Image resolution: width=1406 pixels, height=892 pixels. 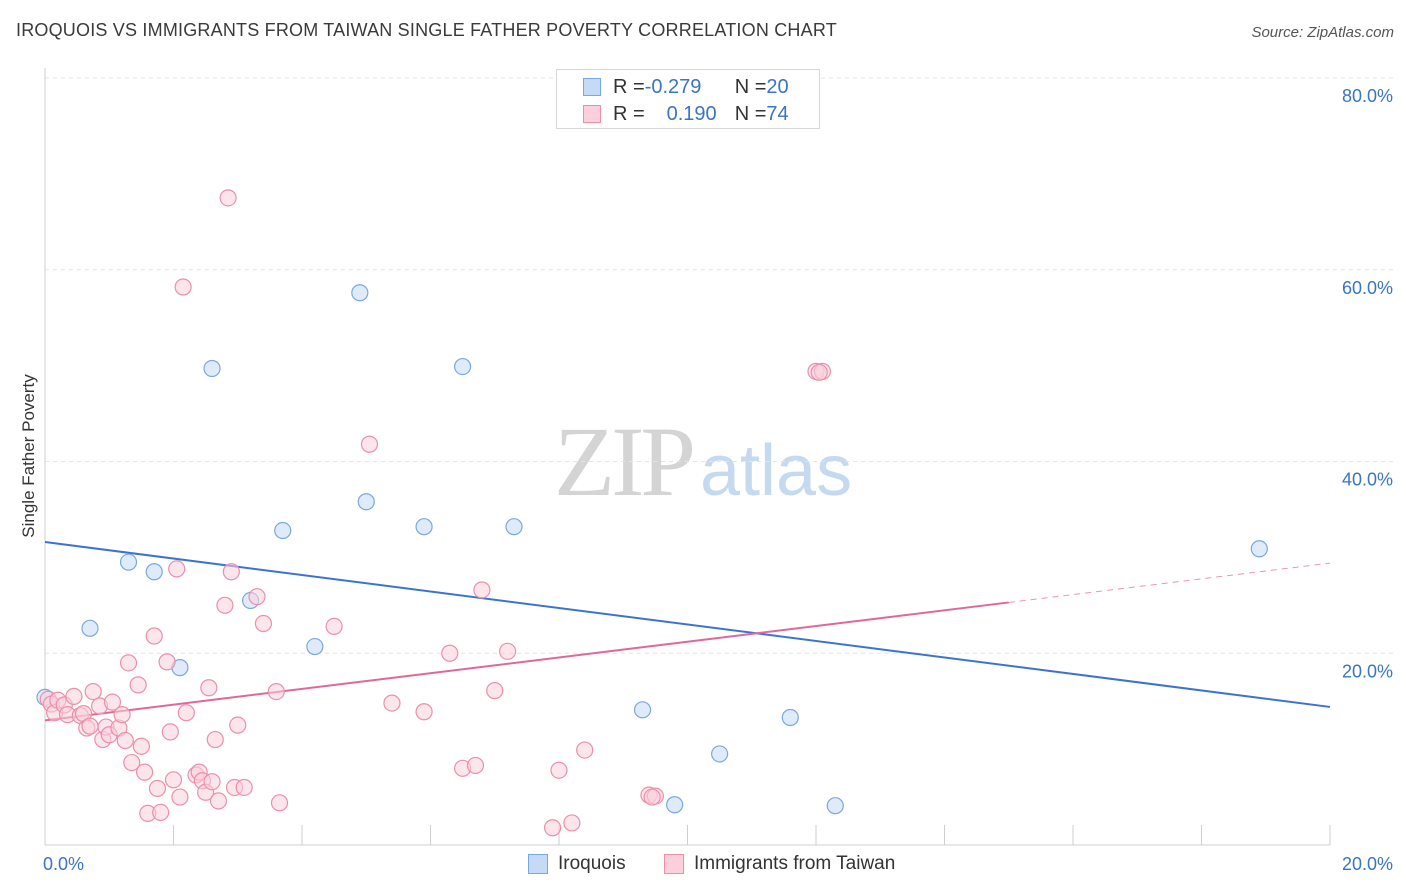 I want to click on correlation-legend: R = -0.279 N = 20 R = 0.190 N = 74, so click(x=688, y=99).